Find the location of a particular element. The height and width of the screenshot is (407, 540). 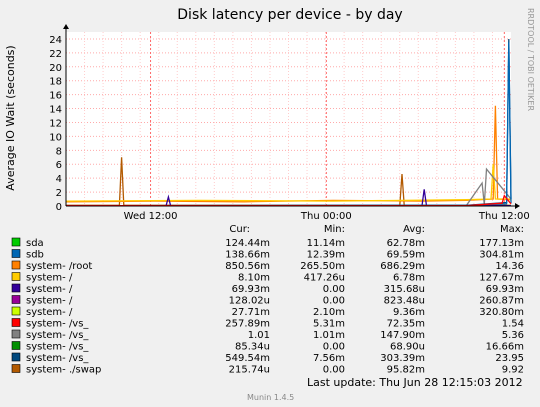

watermark: RRDTOOL / TOBI OETIKER is located at coordinates (530, 59).